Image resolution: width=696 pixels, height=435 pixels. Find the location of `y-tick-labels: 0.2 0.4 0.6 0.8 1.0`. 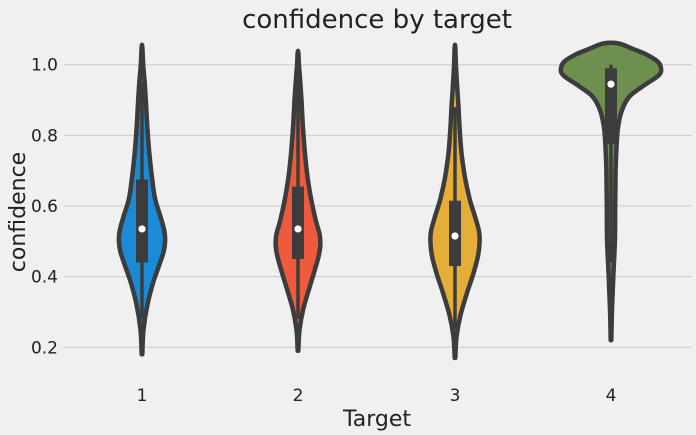

y-tick-labels: 0.2 0.4 0.6 0.8 1.0 is located at coordinates (44, 207).